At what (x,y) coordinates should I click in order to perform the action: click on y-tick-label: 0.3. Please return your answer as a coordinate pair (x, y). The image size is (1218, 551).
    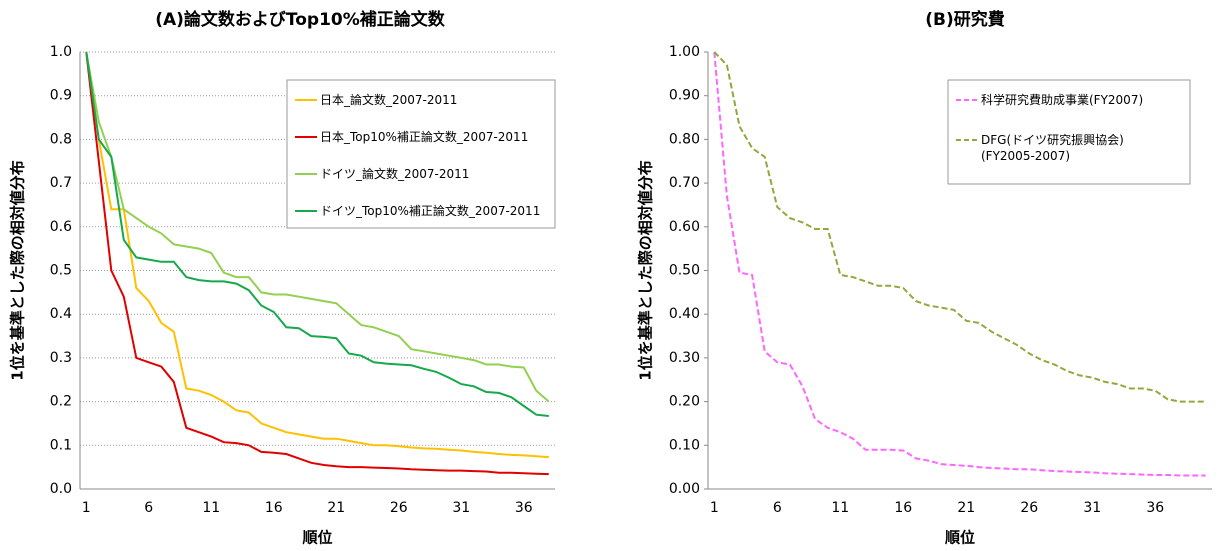
    Looking at the image, I should click on (61, 358).